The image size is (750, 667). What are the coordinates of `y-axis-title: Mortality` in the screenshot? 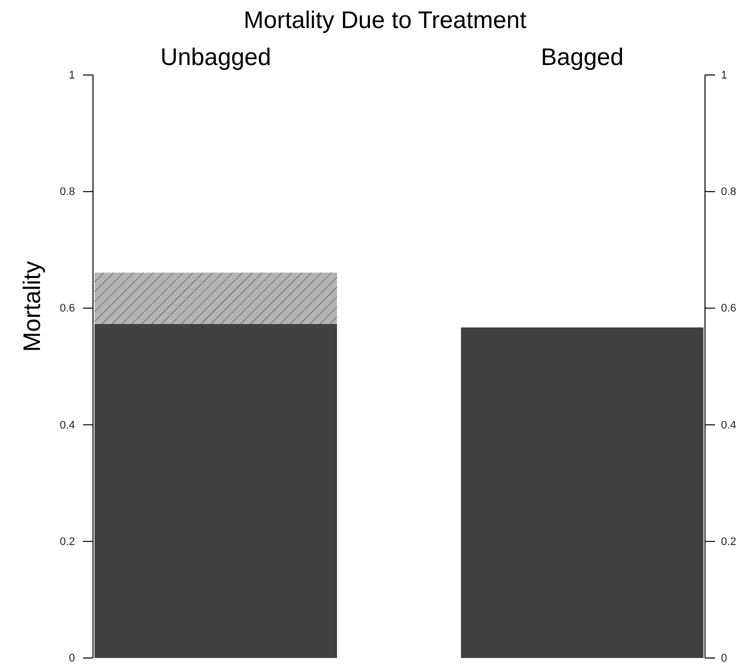 It's located at (32, 306).